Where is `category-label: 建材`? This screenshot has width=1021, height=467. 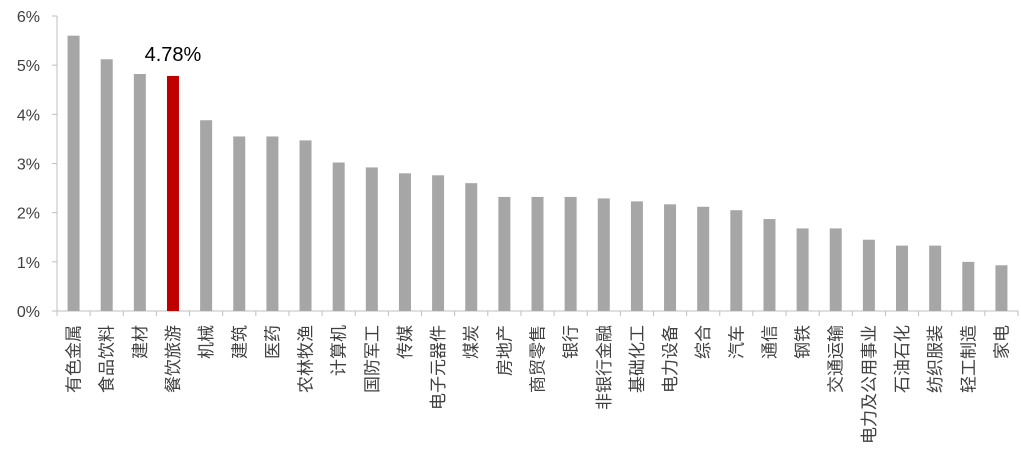 category-label: 建材 is located at coordinates (141, 342).